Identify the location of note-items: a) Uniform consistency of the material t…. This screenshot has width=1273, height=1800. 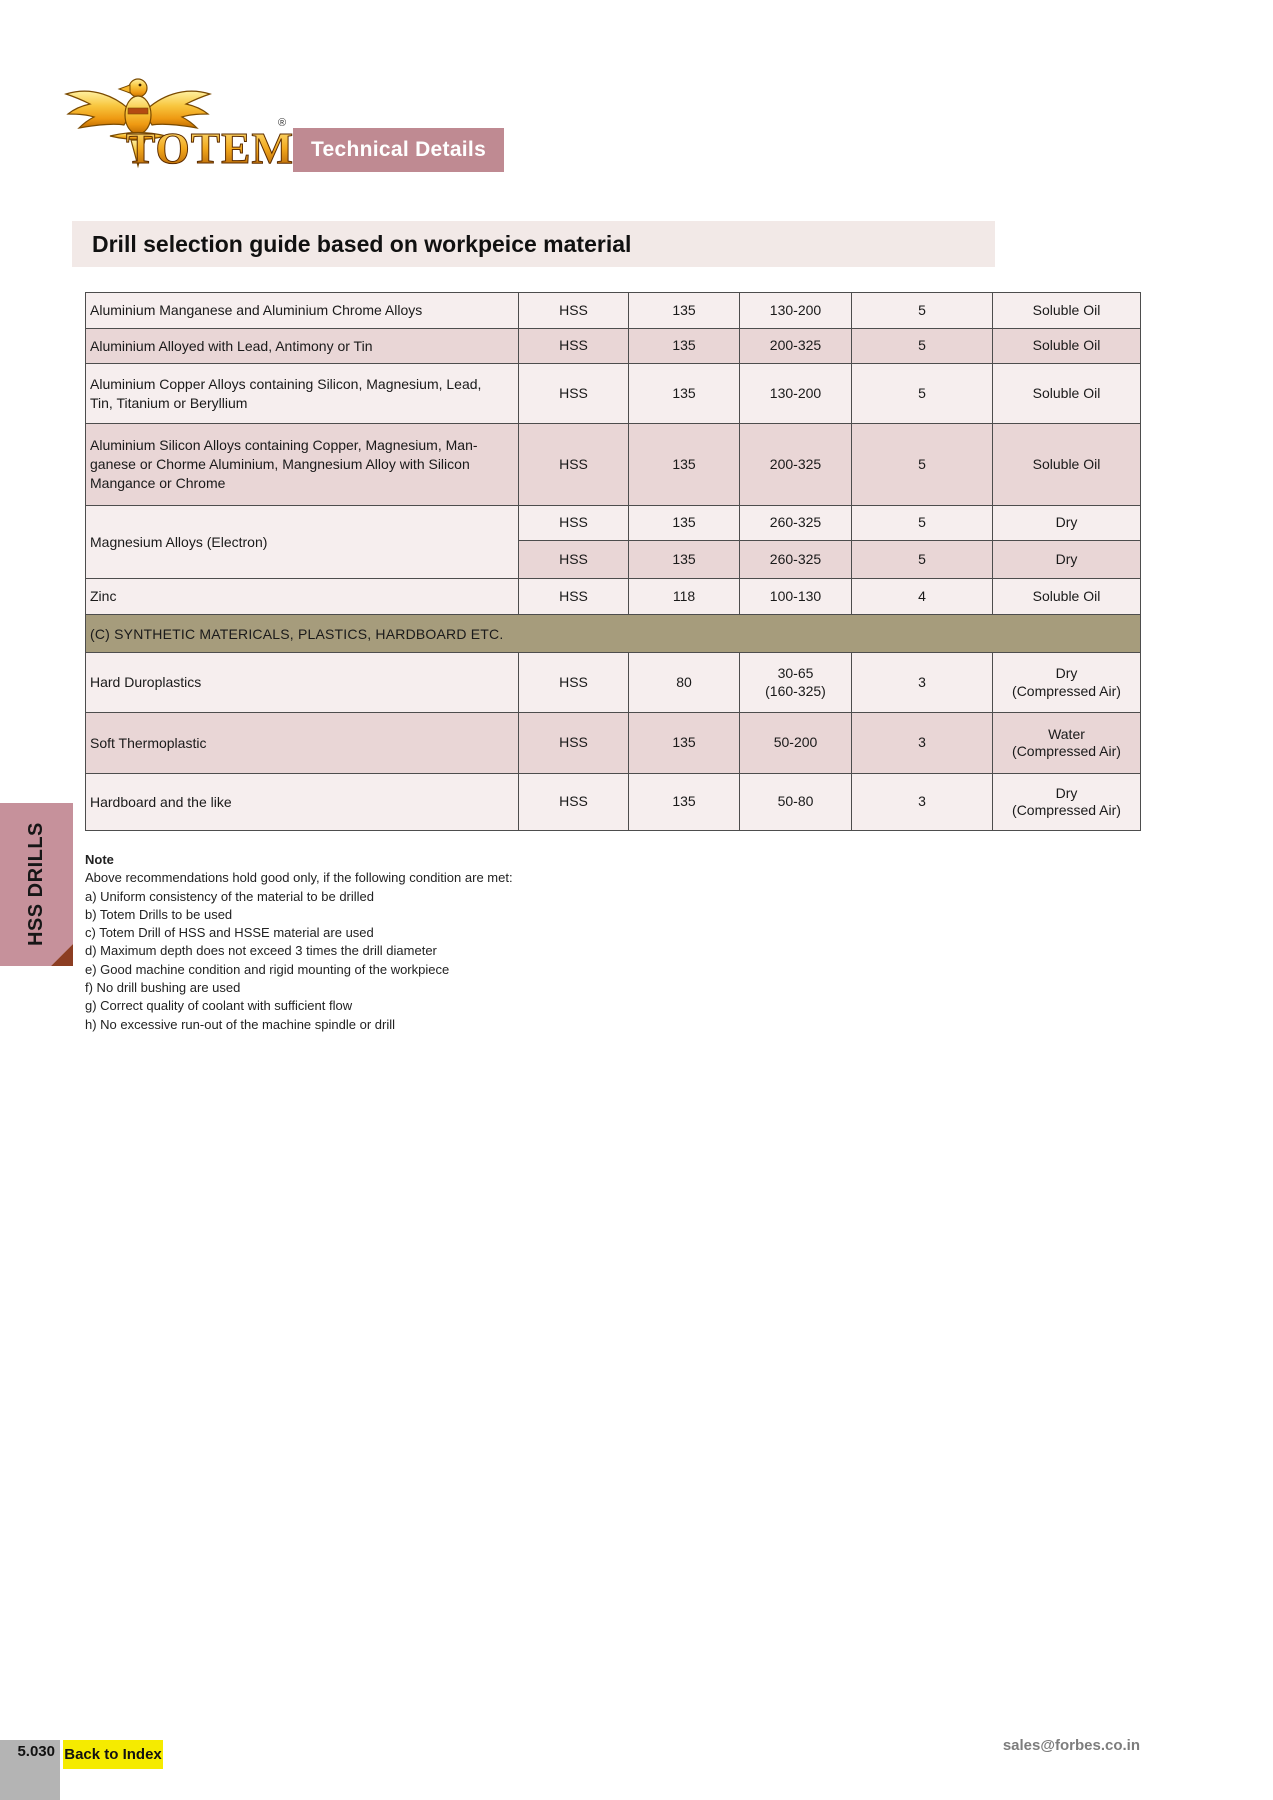
(365, 961).